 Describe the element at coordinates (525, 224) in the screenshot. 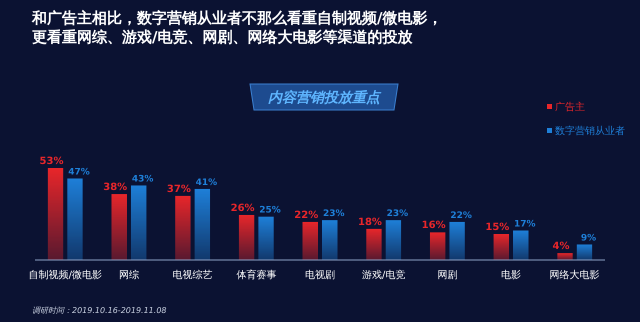

I see `data-label: 17%` at that location.